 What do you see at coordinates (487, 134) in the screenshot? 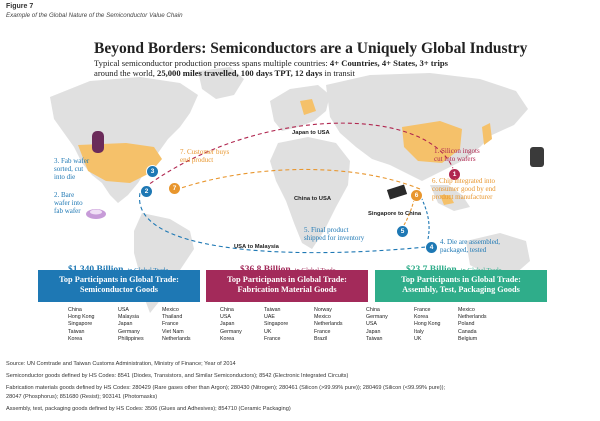
I see `country-japan` at bounding box center [487, 134].